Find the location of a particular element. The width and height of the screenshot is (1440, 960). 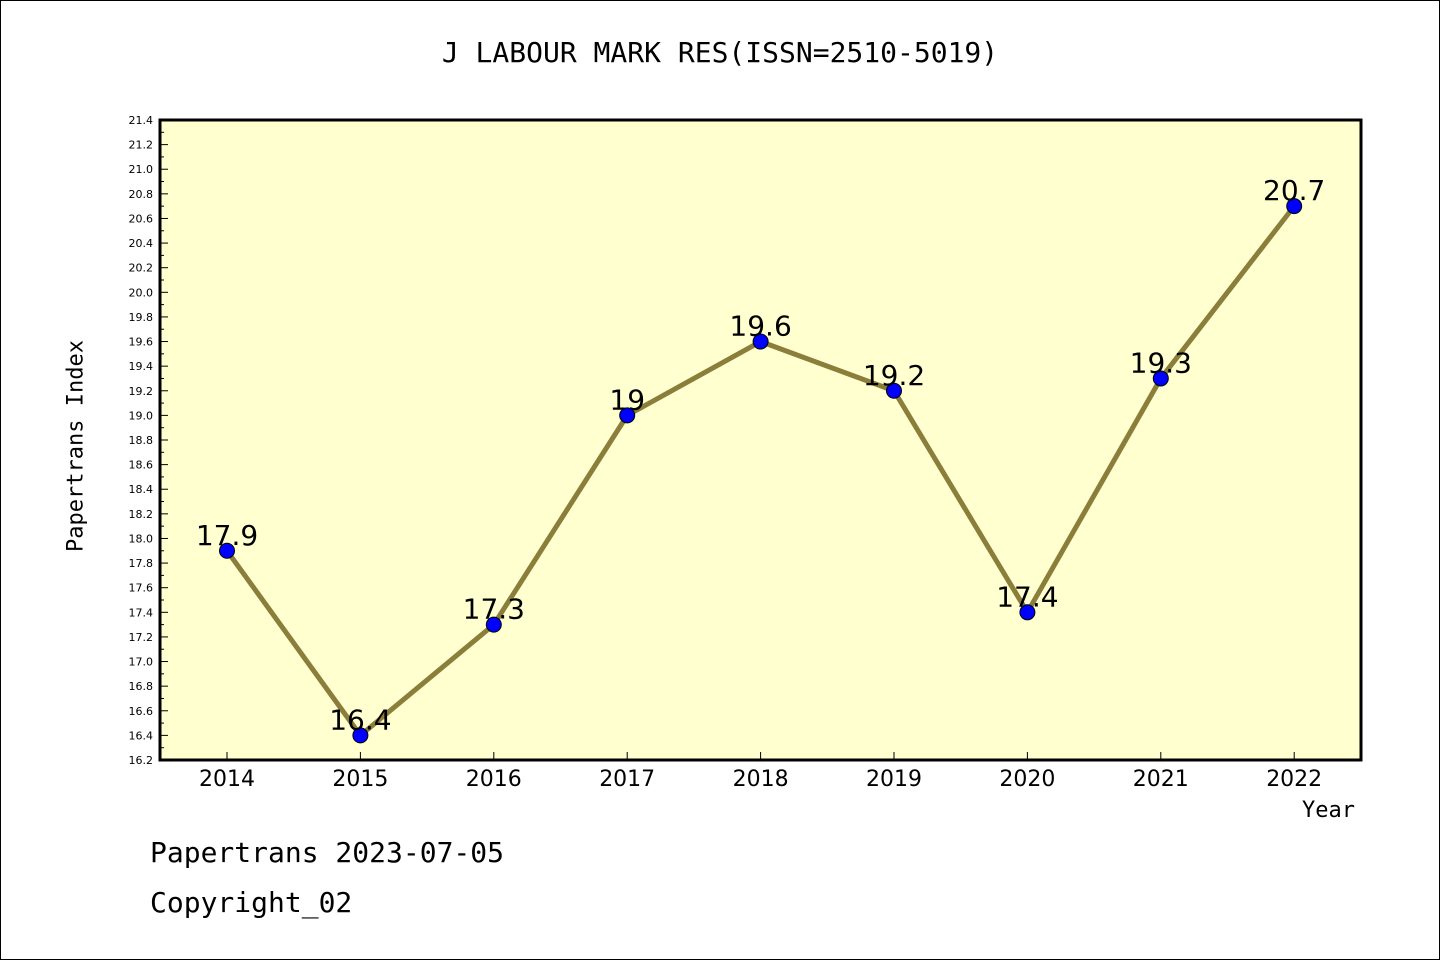

y-tick-label: 16.4 is located at coordinates (141, 735).